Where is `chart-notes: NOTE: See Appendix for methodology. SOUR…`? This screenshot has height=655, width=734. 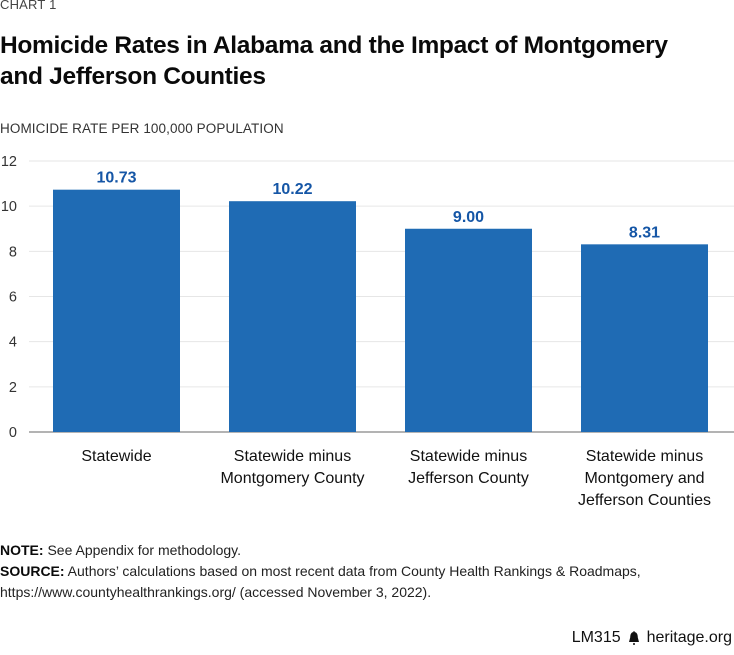 chart-notes: NOTE: See Appendix for methodology. SOUR… is located at coordinates (320, 571).